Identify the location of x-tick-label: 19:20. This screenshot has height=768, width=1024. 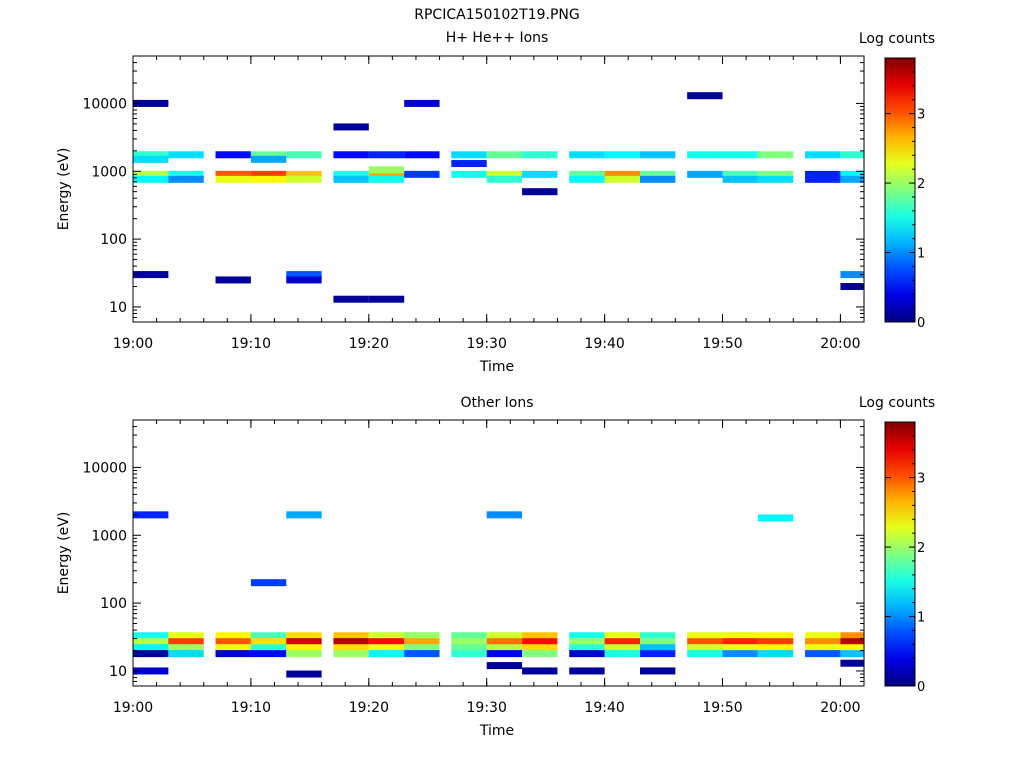
(369, 708).